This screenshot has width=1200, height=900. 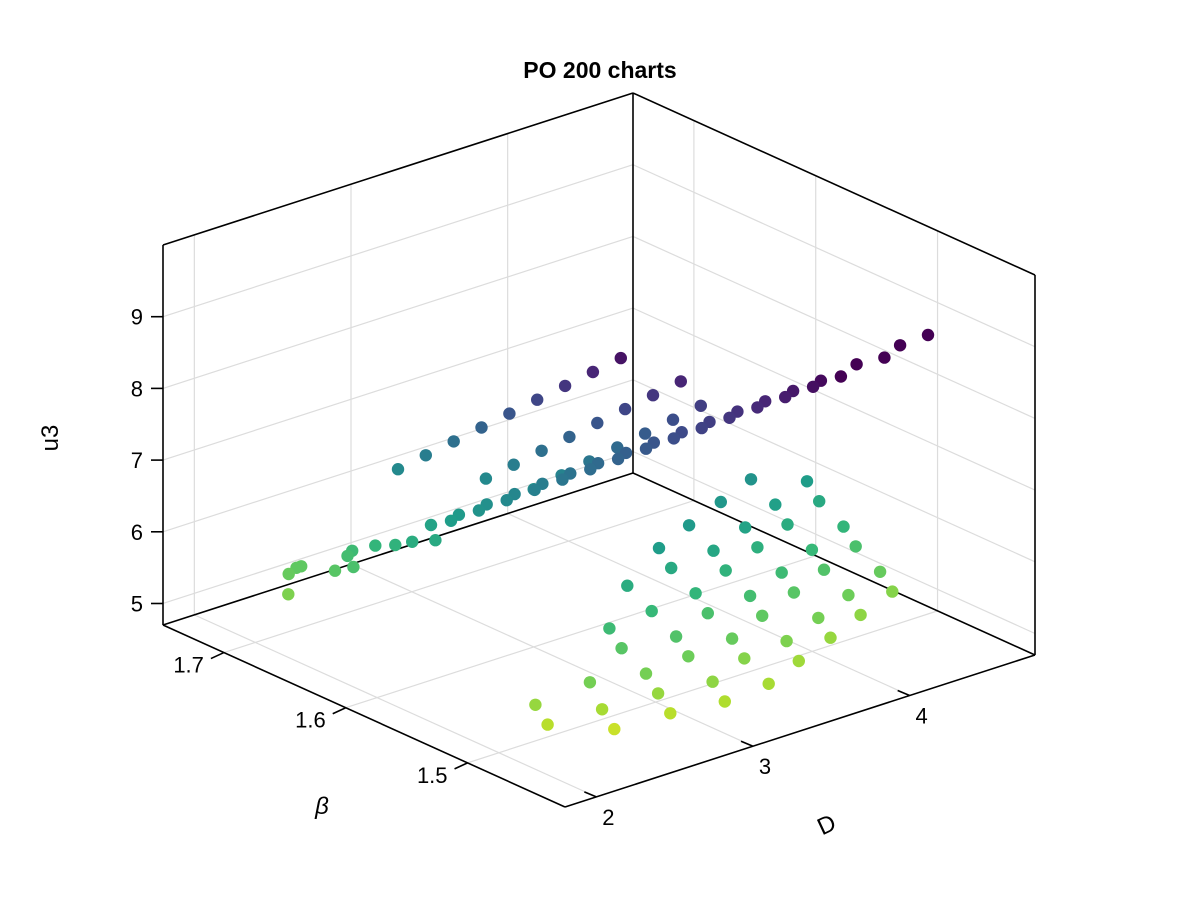 I want to click on y-tick-label: 1.5, so click(x=432, y=775).